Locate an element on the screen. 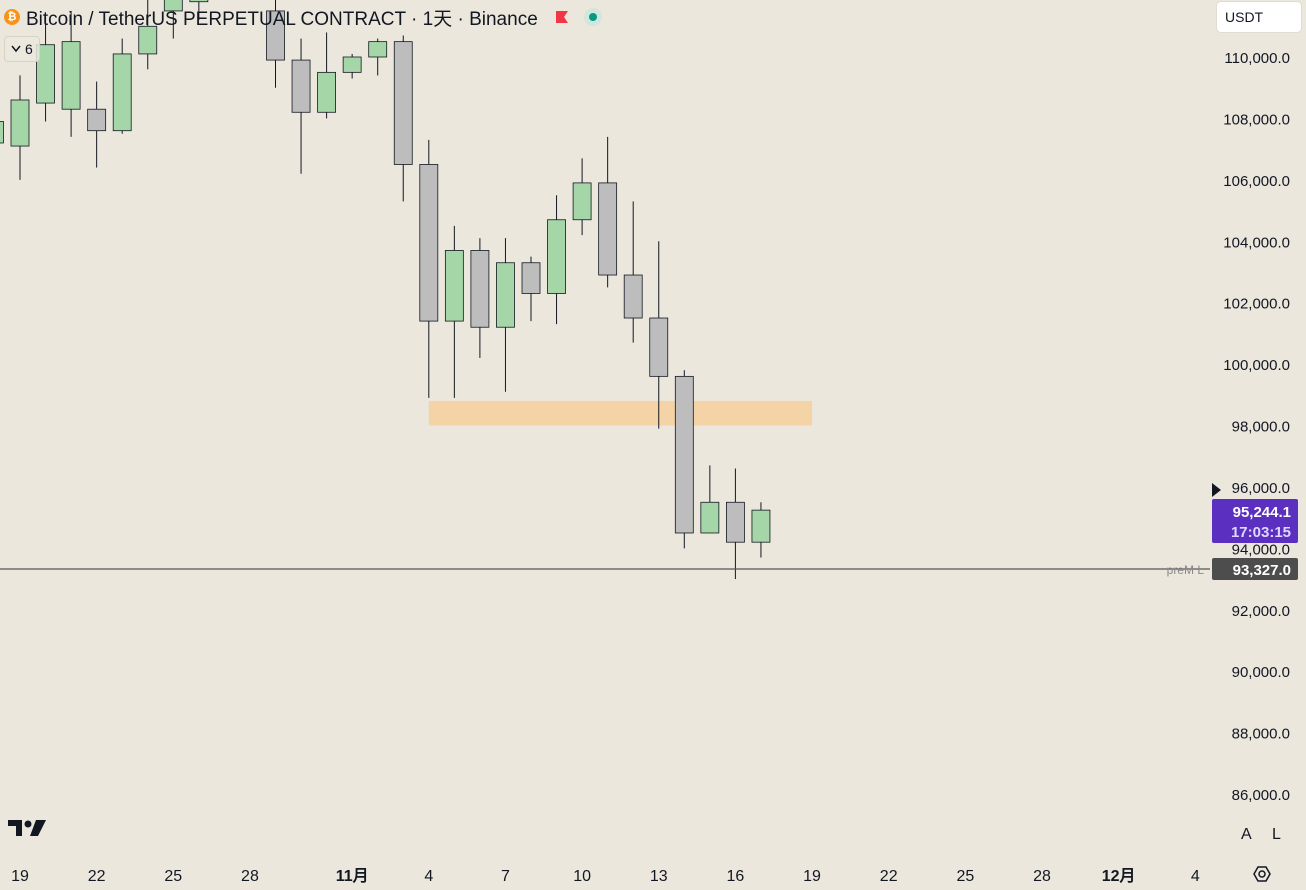  price-tick-label: 90,000.0 is located at coordinates (1261, 672).